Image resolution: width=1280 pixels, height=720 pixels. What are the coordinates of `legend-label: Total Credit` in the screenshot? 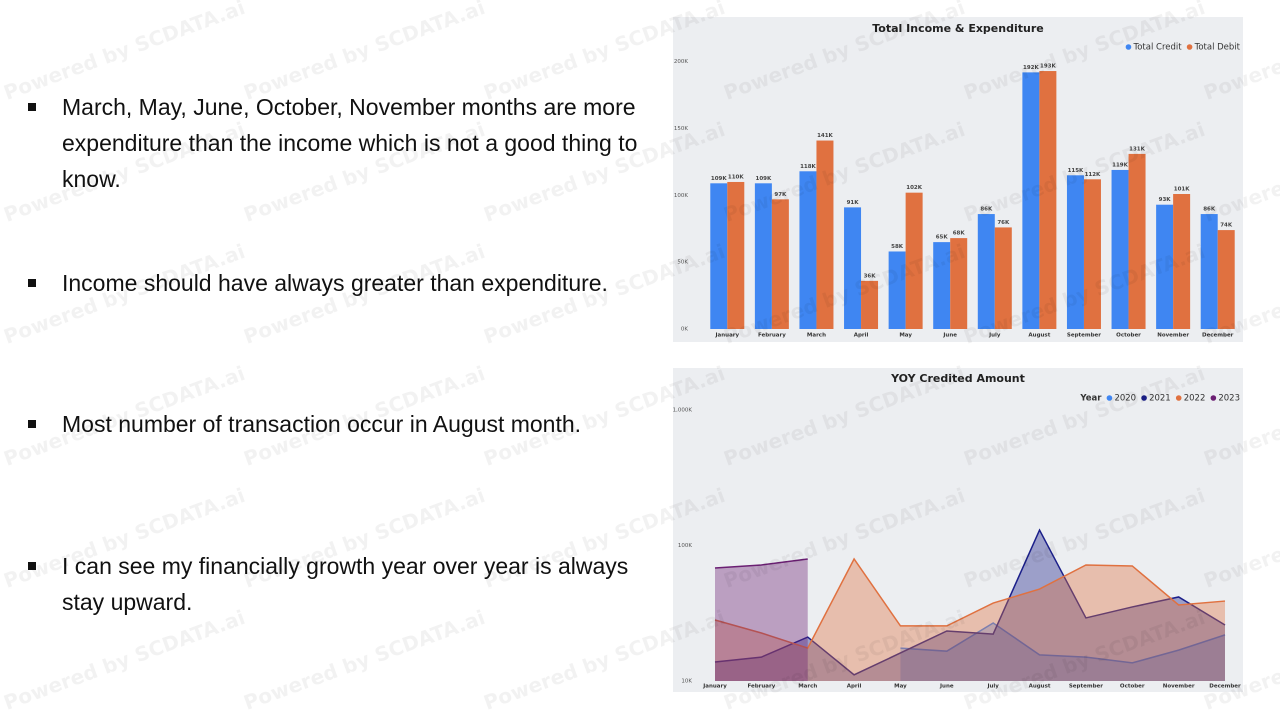 It's located at (1157, 48).